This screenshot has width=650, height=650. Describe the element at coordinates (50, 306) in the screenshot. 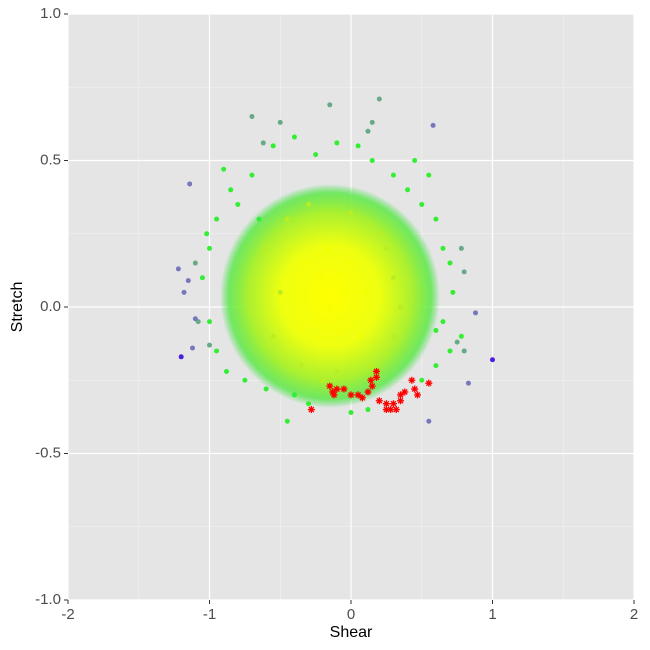

I see `y-tick-label: 0.0` at that location.